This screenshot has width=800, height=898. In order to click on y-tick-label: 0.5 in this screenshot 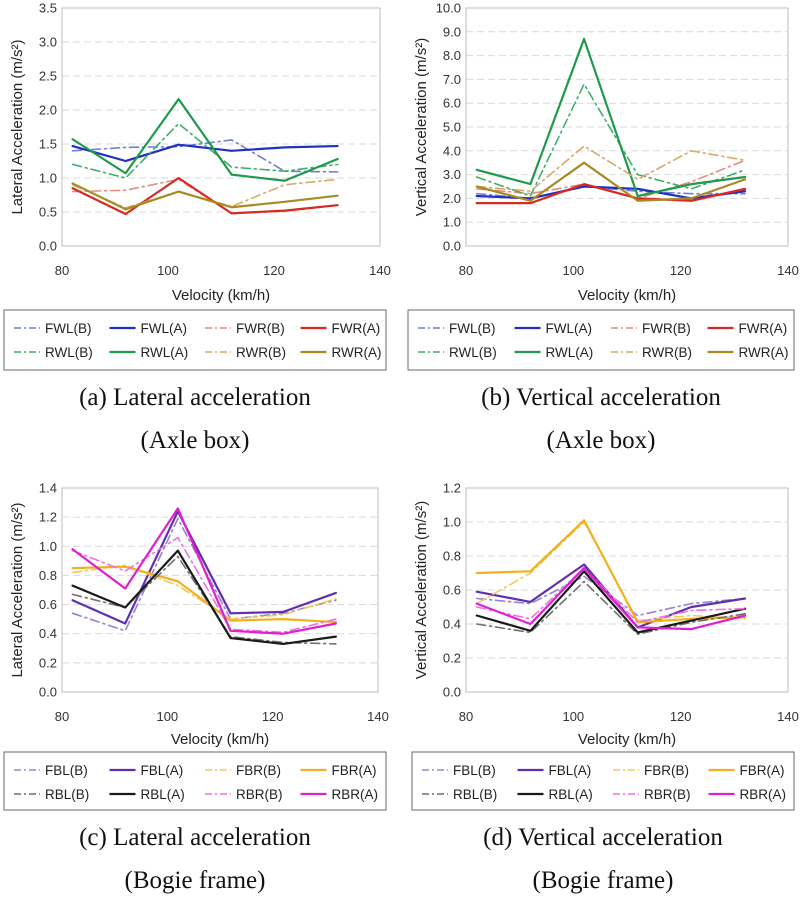, I will do `click(48, 212)`.